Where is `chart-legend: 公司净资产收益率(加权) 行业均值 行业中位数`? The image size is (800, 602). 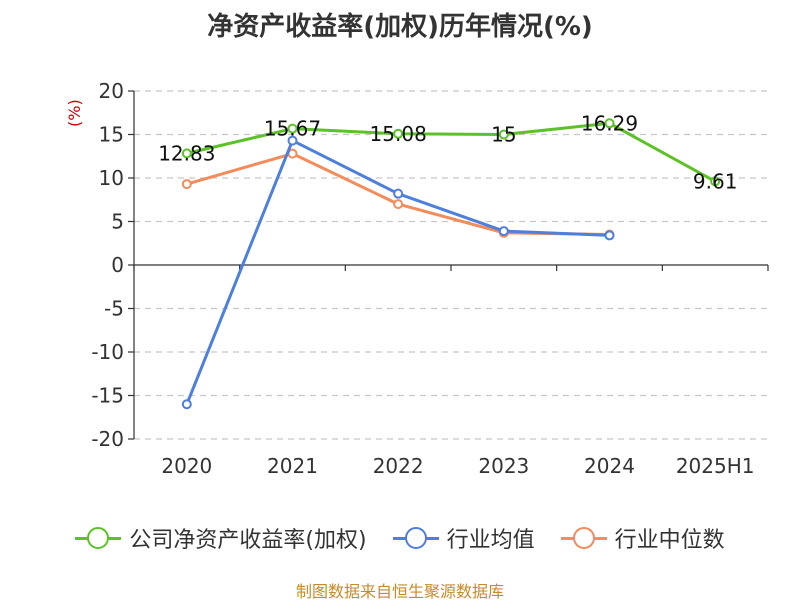
chart-legend: 公司净资产收益率(加权) 行业均值 行业中位数 is located at coordinates (400, 538).